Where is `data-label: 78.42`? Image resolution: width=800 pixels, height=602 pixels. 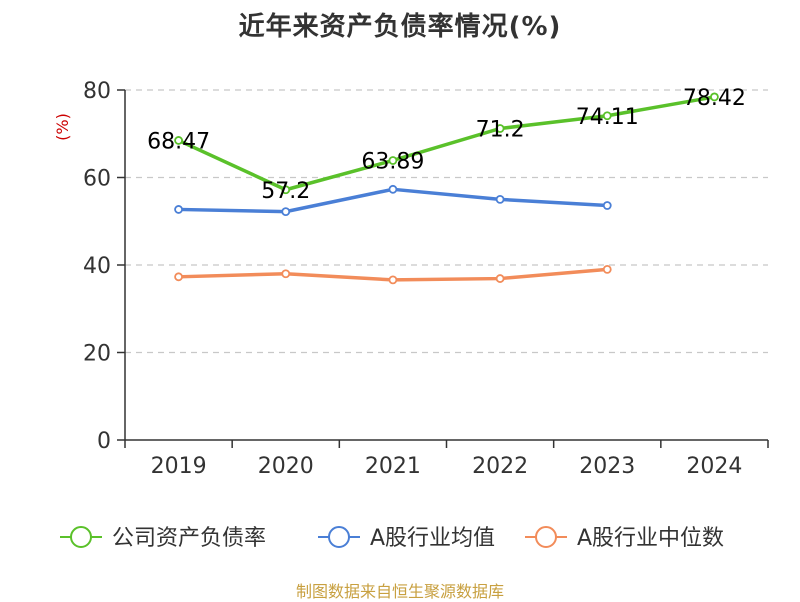
data-label: 78.42 is located at coordinates (714, 98).